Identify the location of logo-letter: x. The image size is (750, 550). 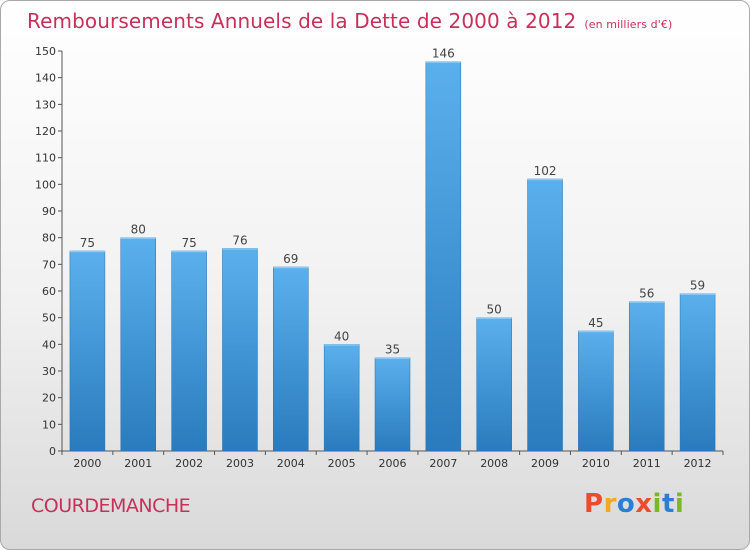
(644, 504).